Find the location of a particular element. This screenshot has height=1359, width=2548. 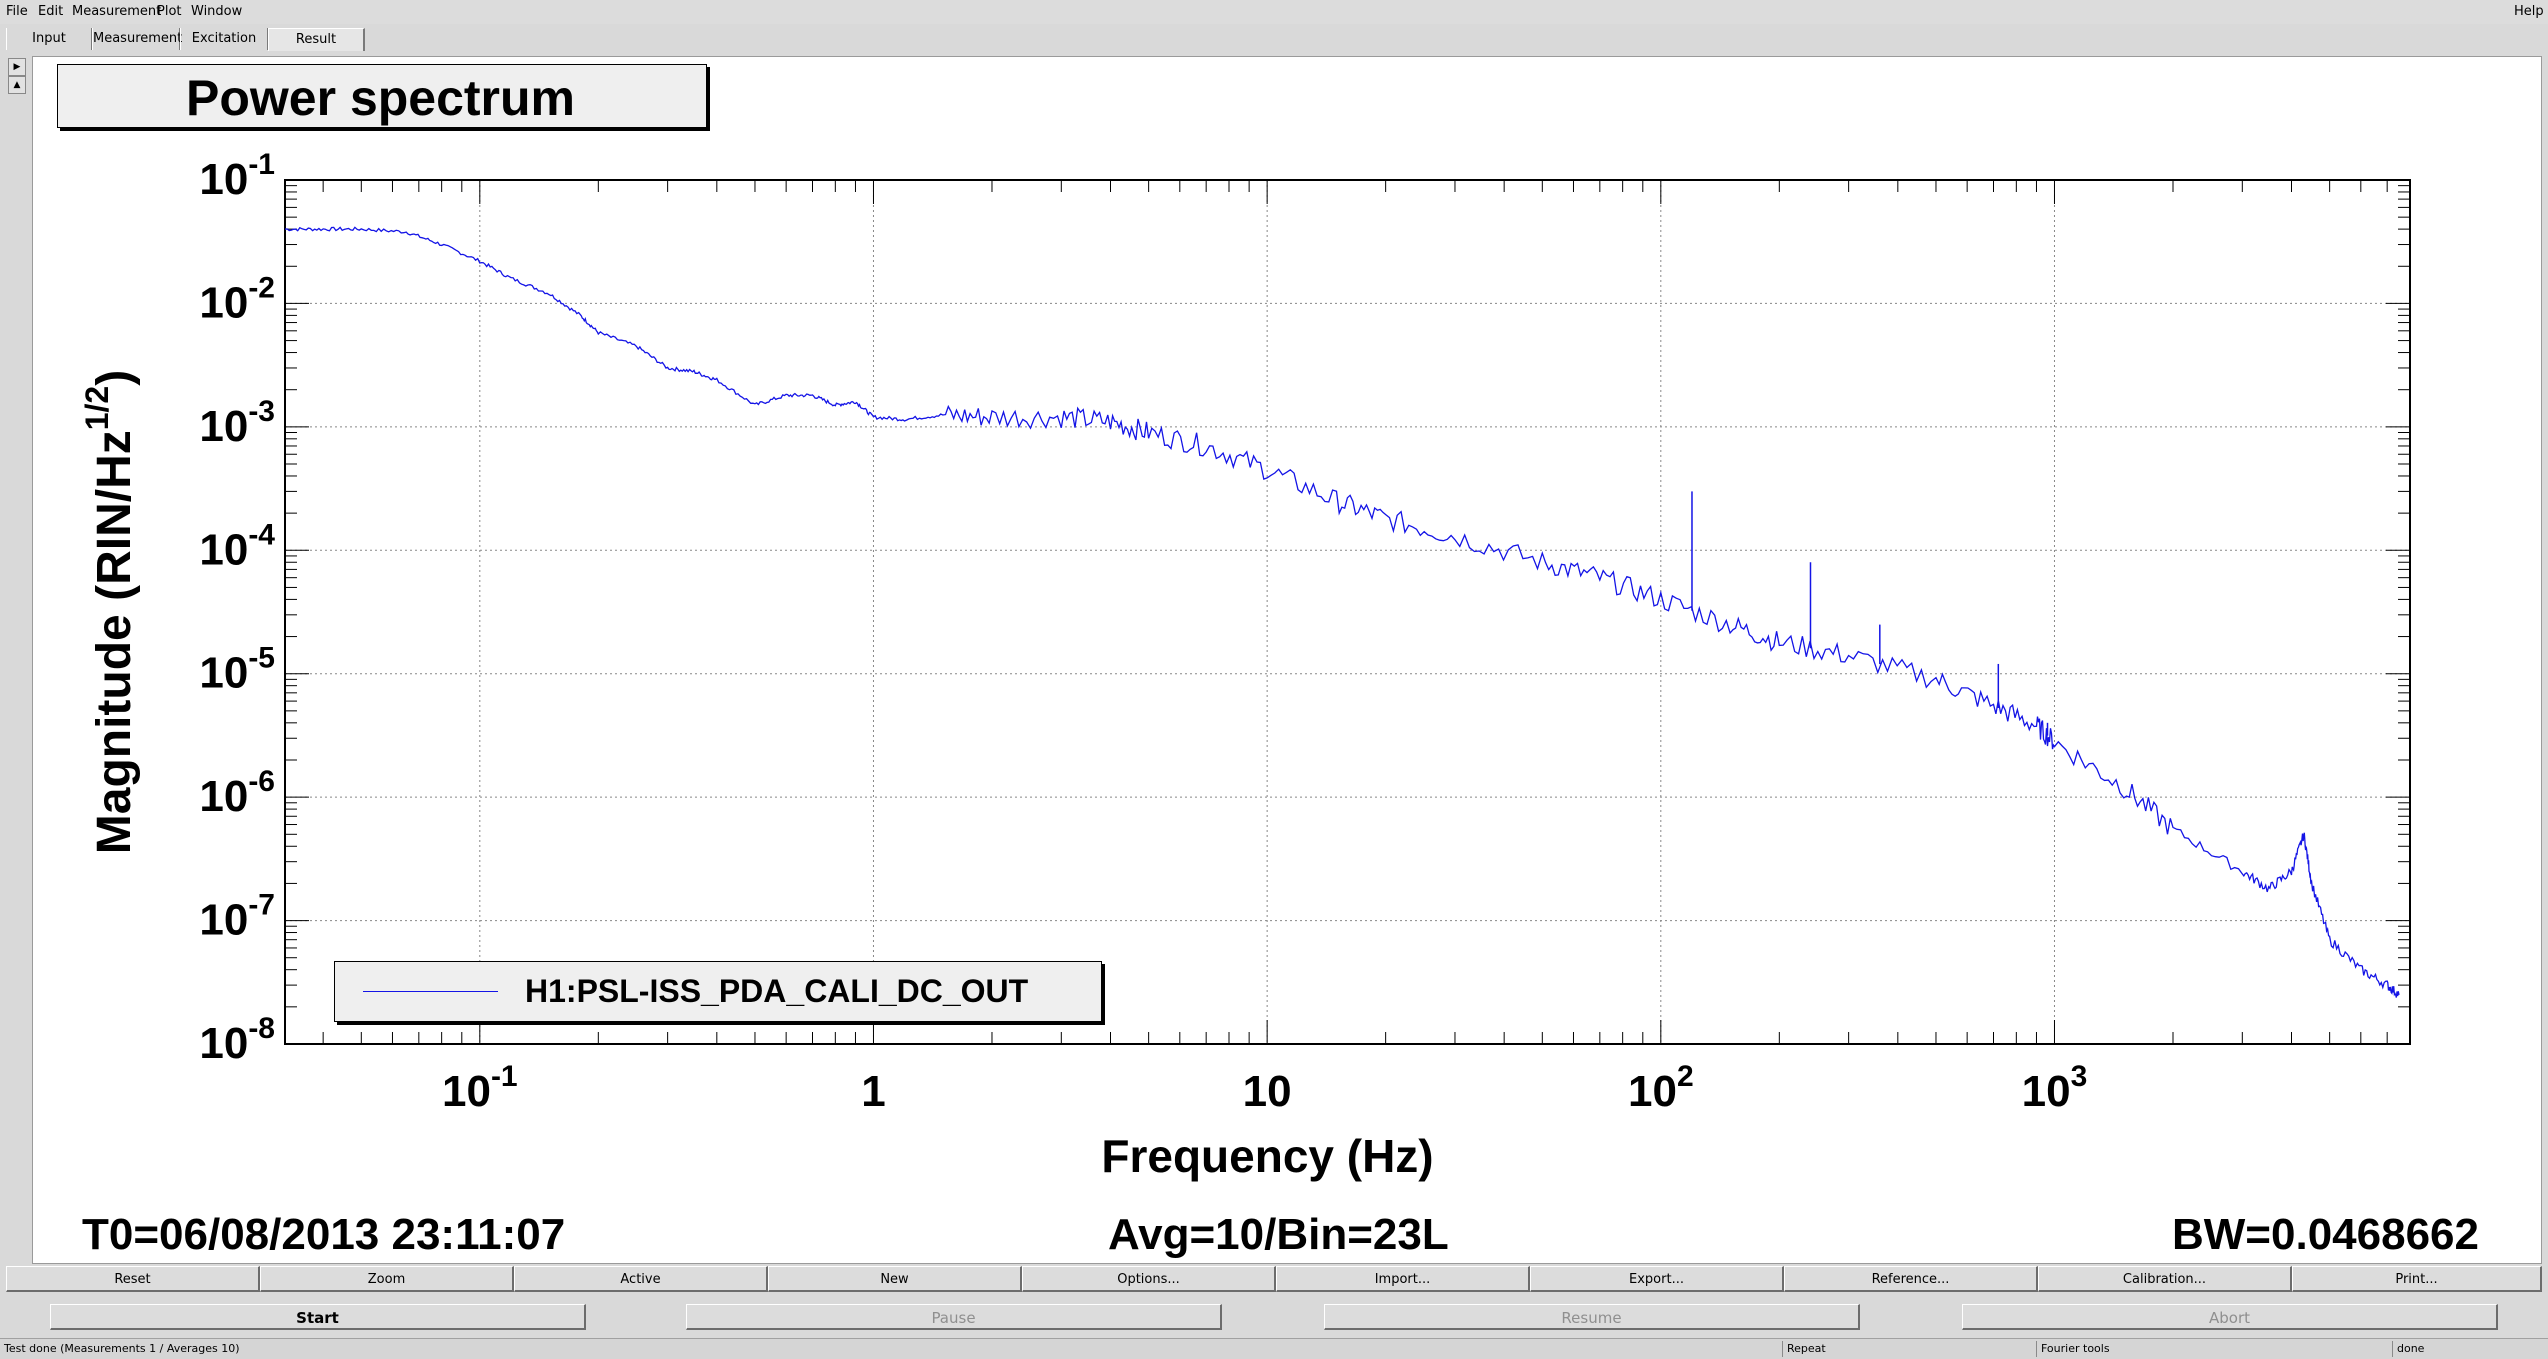

zoom-button: Zoom is located at coordinates (387, 1279).